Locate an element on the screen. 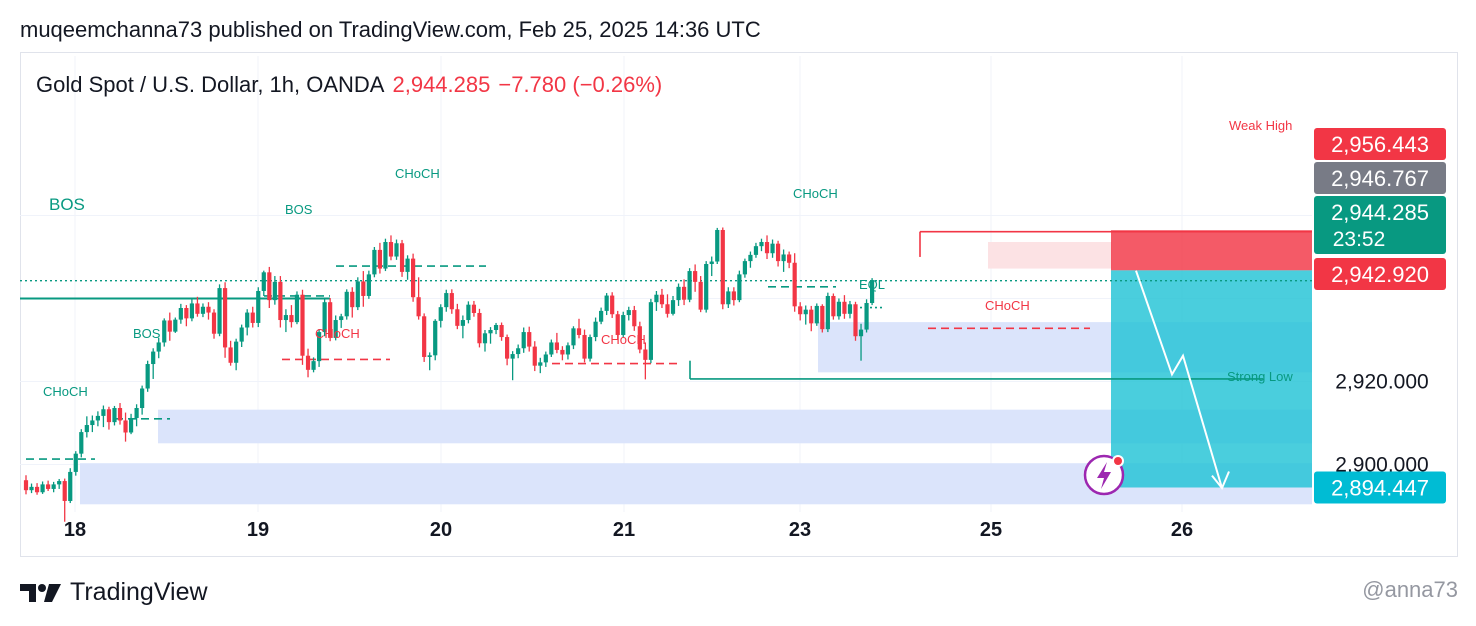  x-tick-label: 18 is located at coordinates (75, 530).